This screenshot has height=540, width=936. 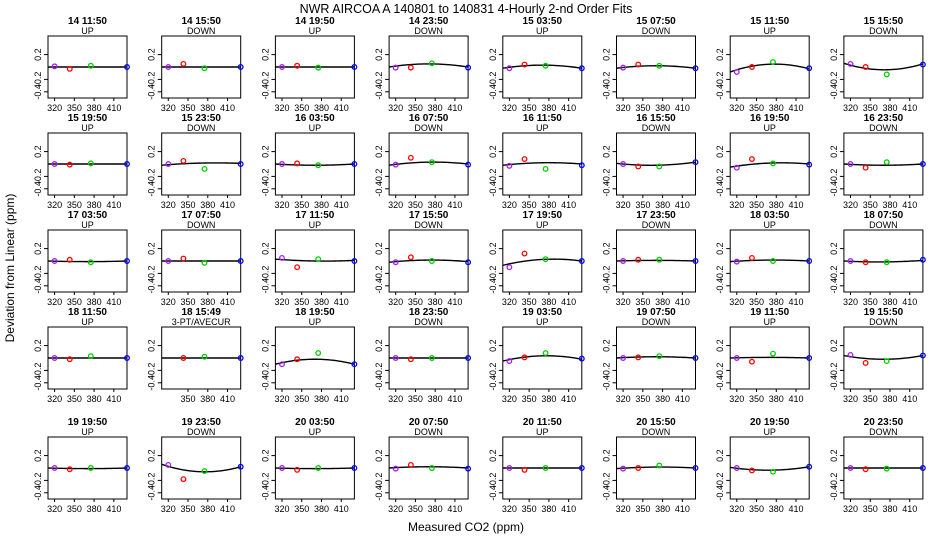 What do you see at coordinates (543, 215) in the screenshot?
I see `panel-title: 17 19:50` at bounding box center [543, 215].